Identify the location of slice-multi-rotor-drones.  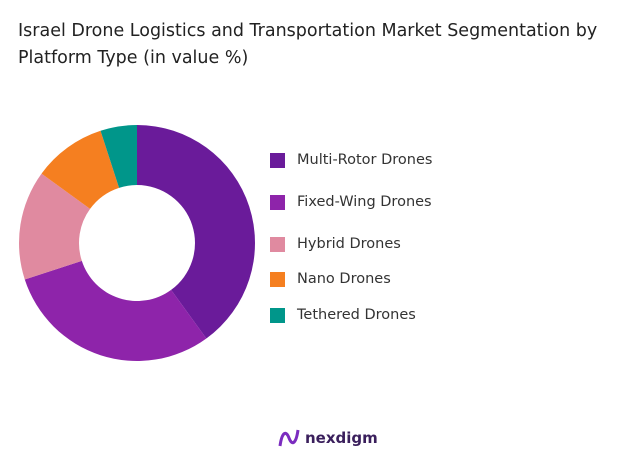
(196, 232).